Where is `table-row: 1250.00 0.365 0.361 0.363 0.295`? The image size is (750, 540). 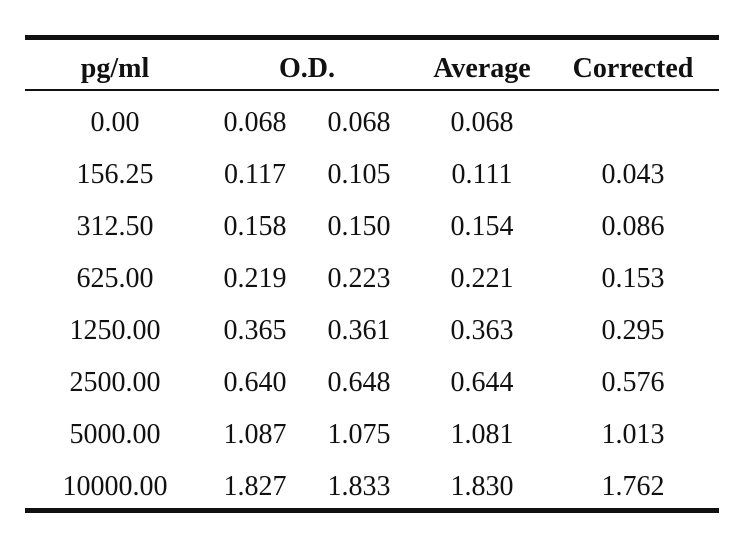 table-row: 1250.00 0.365 0.361 0.363 0.295 is located at coordinates (375, 331).